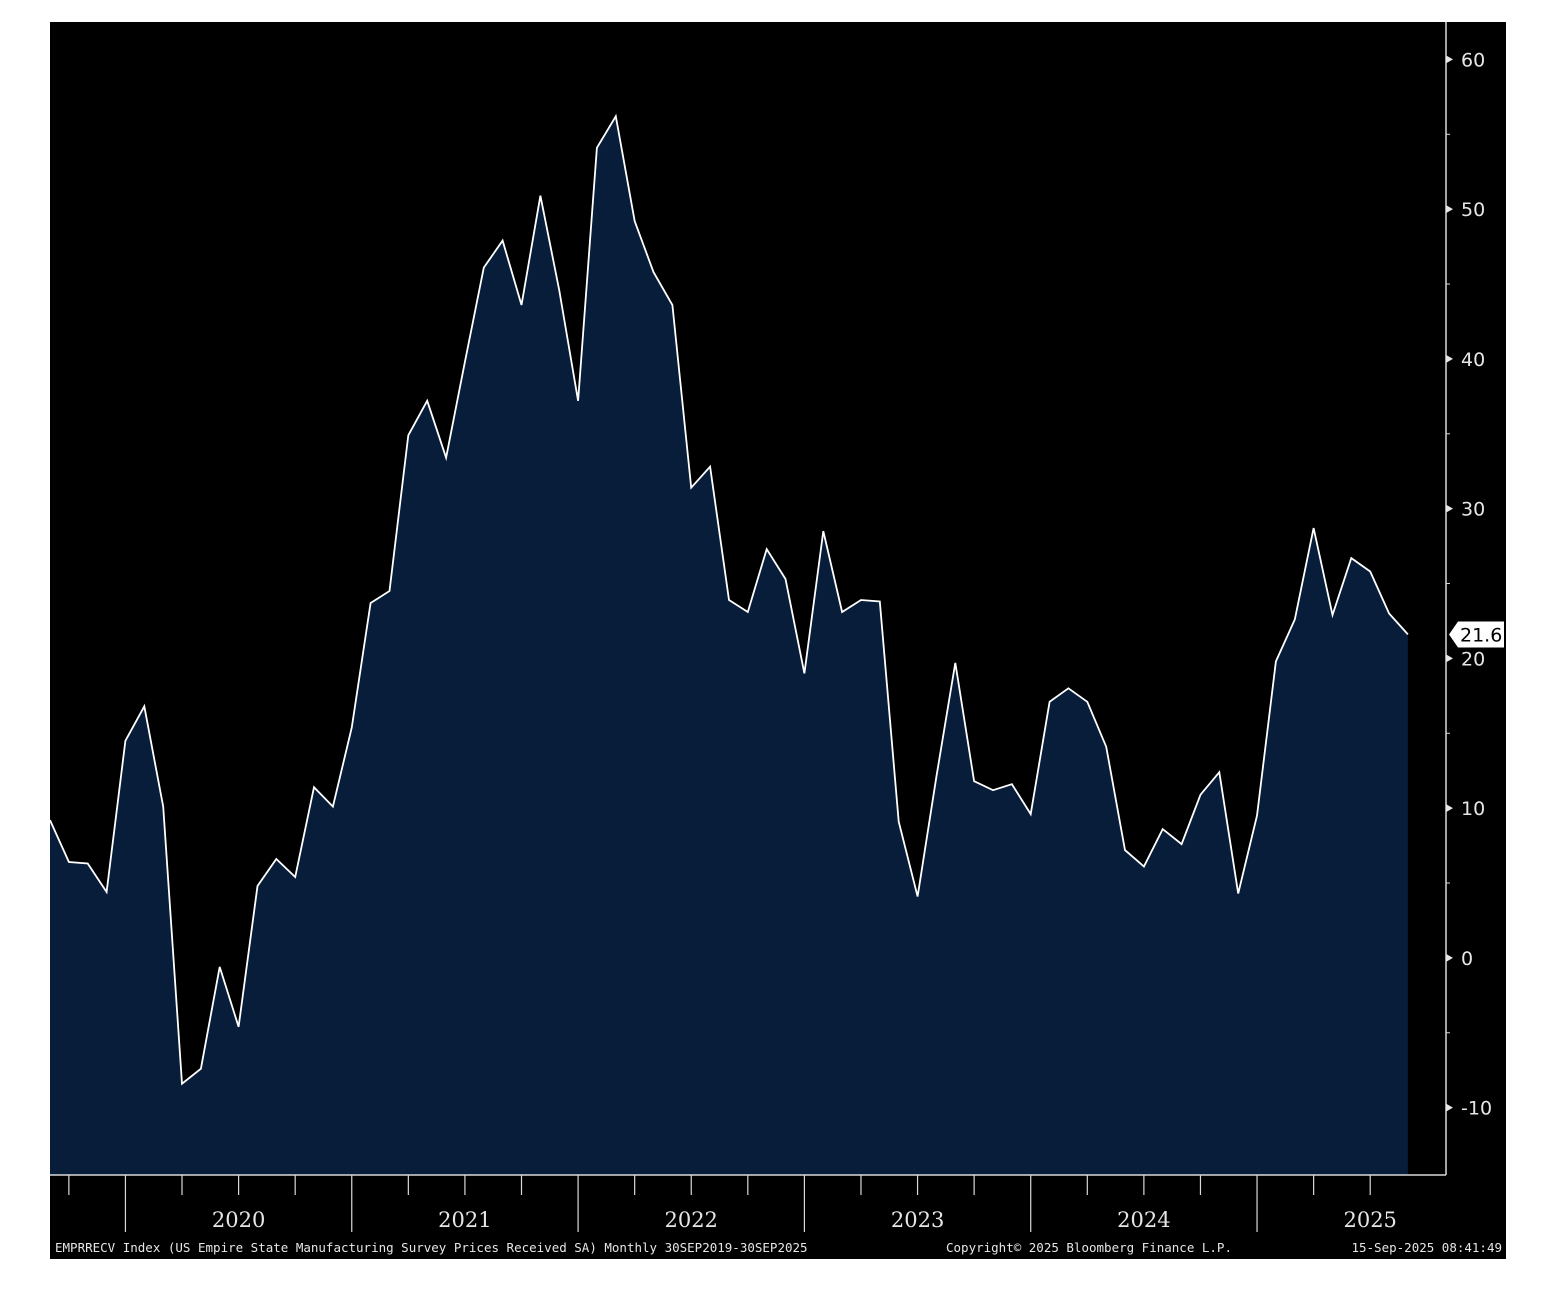 This screenshot has height=1296, width=1544. What do you see at coordinates (1467, 959) in the screenshot?
I see `y-tick-label-0: 0` at bounding box center [1467, 959].